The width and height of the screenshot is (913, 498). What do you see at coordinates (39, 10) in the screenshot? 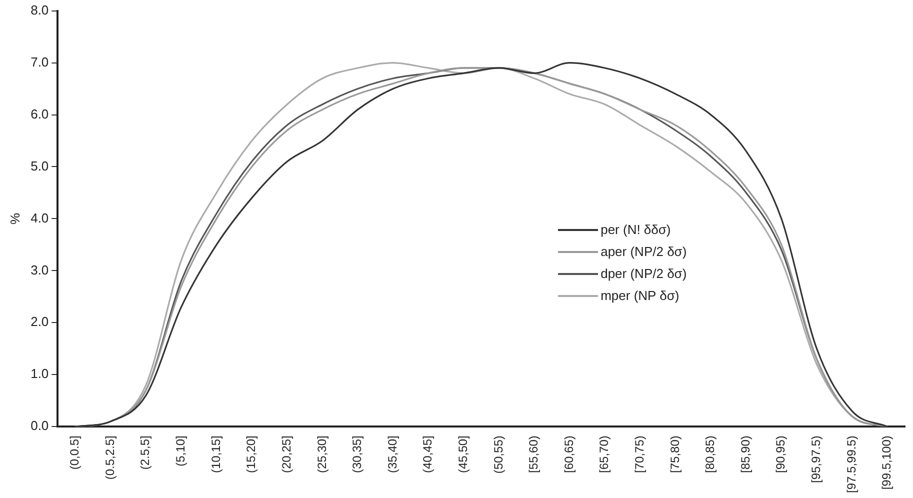
I see `y-tick-label: 8.0` at bounding box center [39, 10].